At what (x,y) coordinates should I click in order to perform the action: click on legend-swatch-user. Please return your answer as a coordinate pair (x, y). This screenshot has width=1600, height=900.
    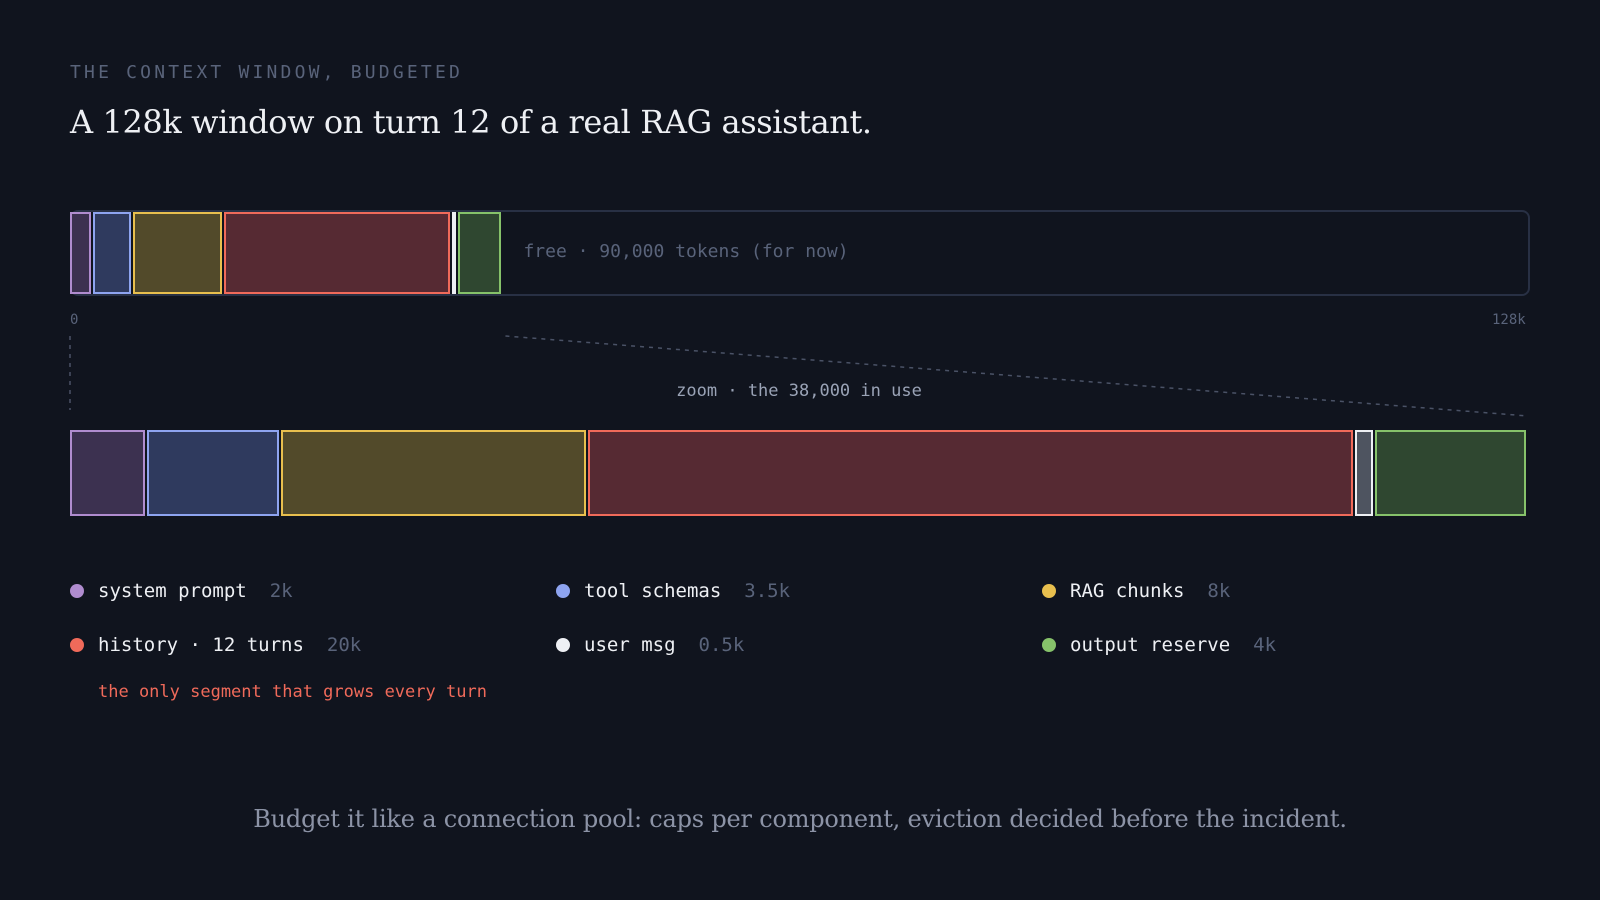
    Looking at the image, I should click on (563, 645).